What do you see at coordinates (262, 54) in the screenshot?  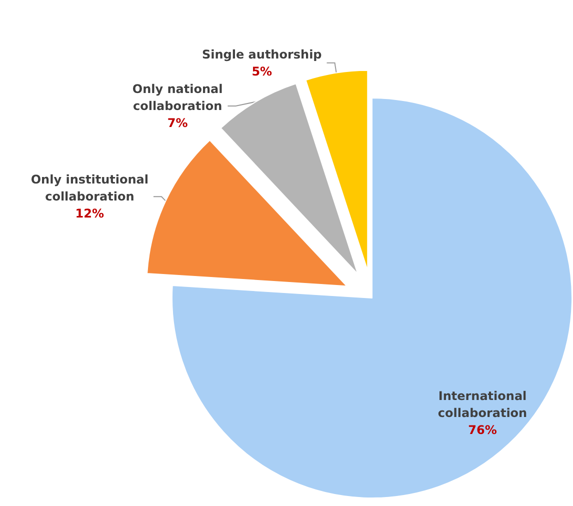 I see `slice-label: Single authorship` at bounding box center [262, 54].